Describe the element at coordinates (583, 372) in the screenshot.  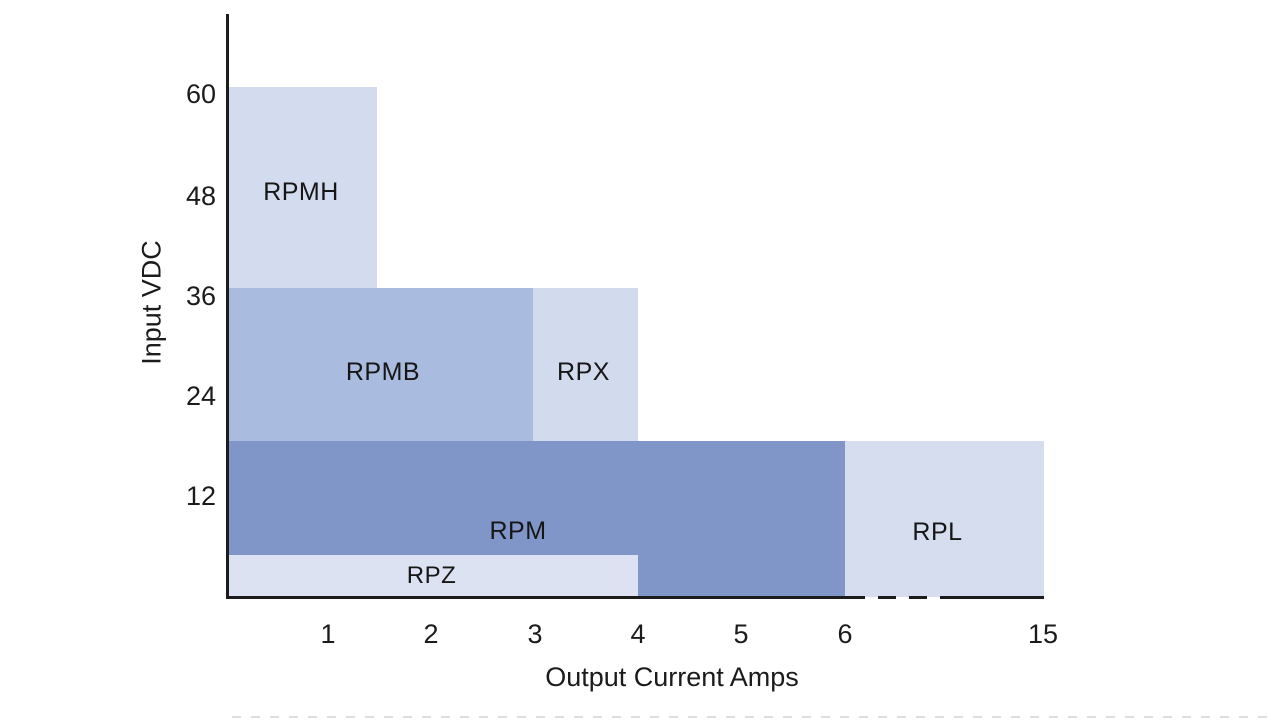
I see `region-label-rpx: RPX` at that location.